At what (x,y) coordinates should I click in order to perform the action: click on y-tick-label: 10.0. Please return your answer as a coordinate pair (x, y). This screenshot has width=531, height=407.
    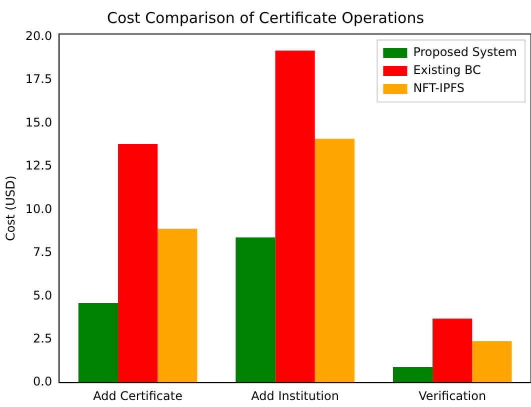
    Looking at the image, I should click on (38, 209).